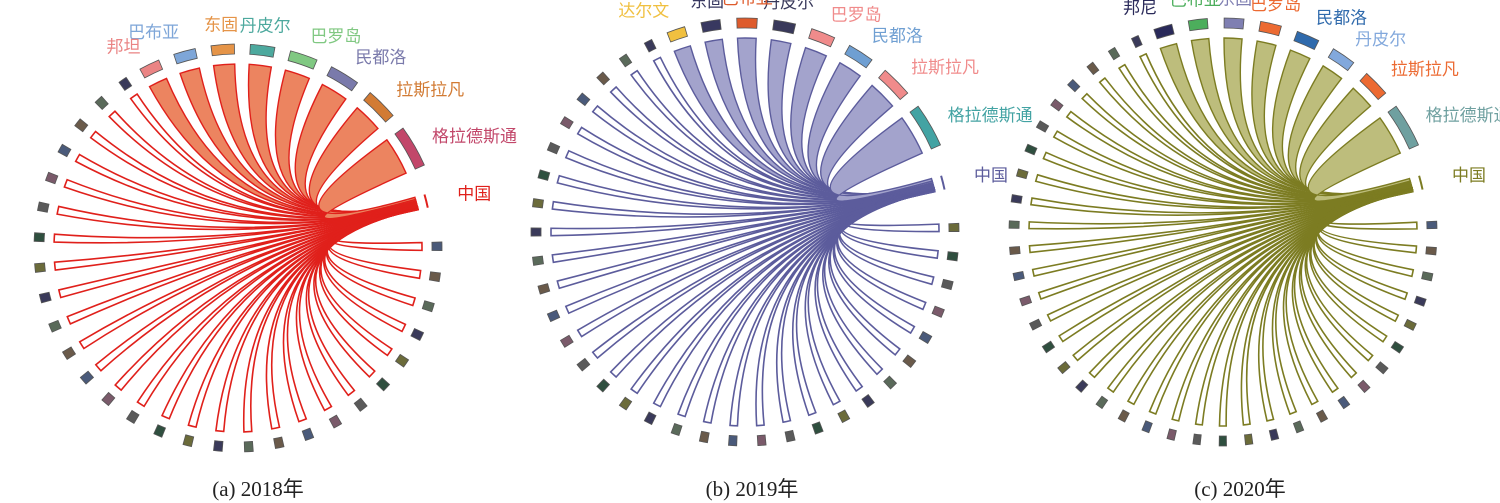  I want to click on arc-segment-民都洛, so click(858, 56).